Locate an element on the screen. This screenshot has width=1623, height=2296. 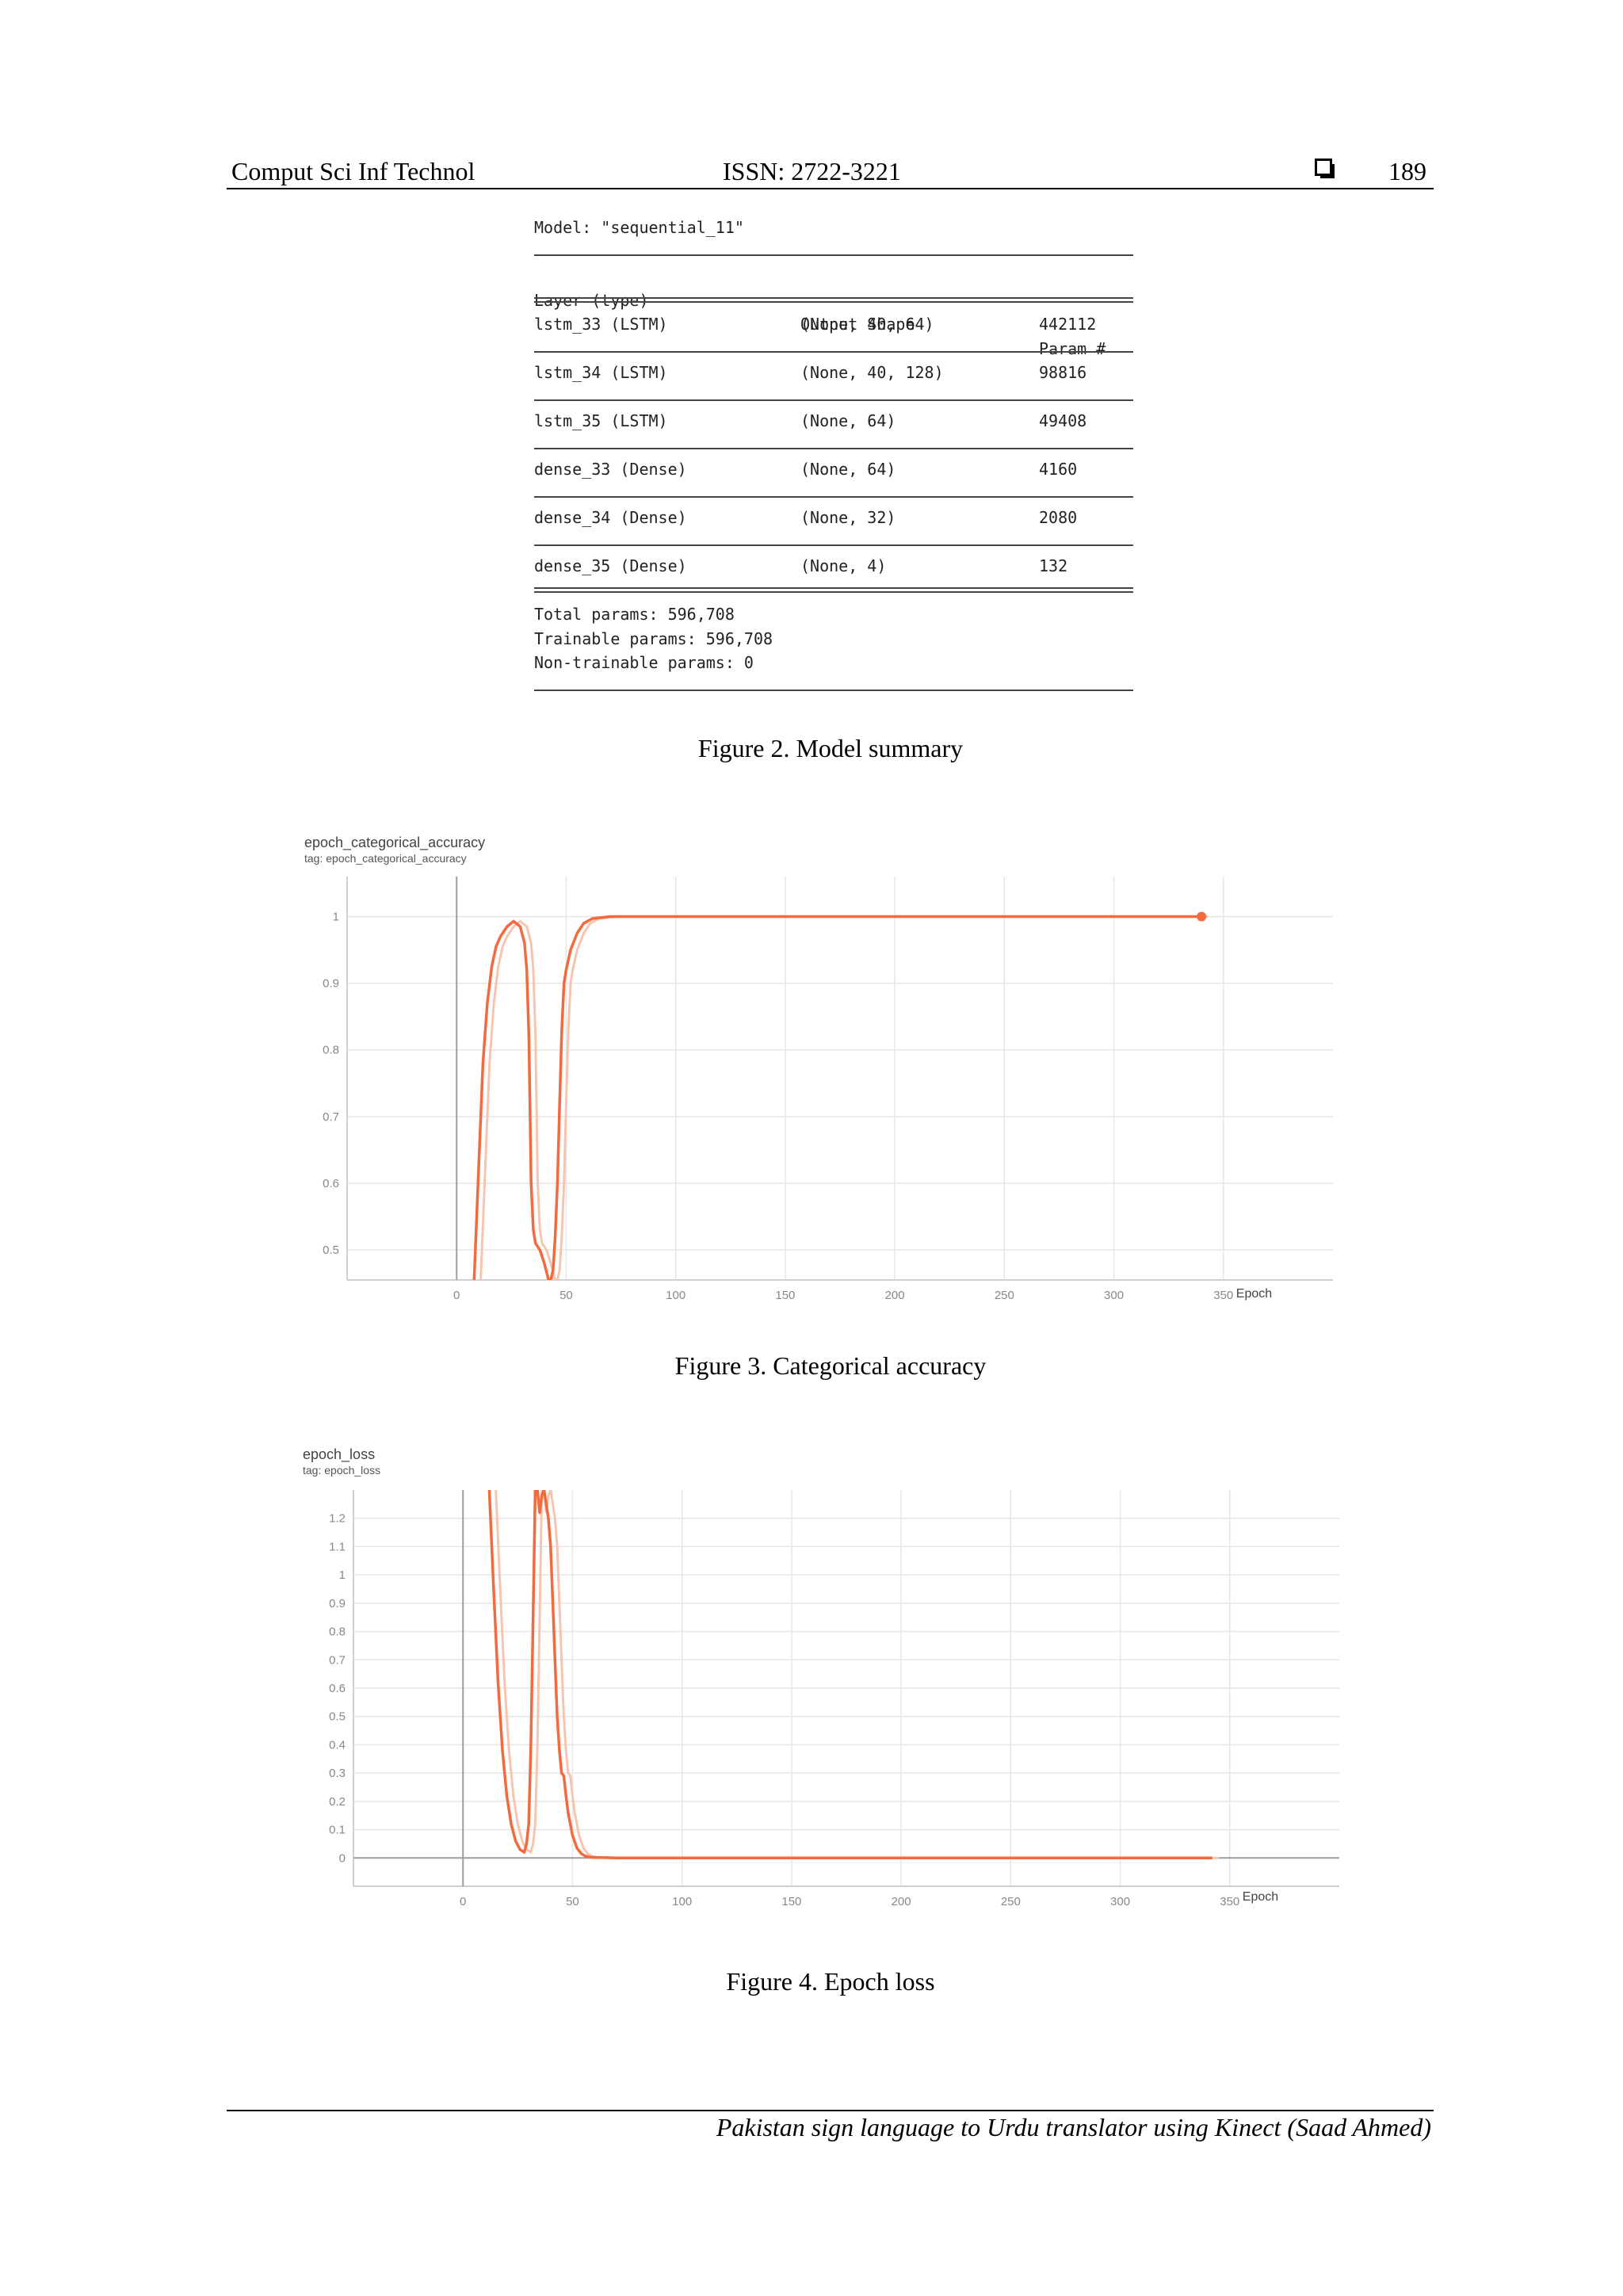
y-tick-label: 1.2 is located at coordinates (338, 1519).